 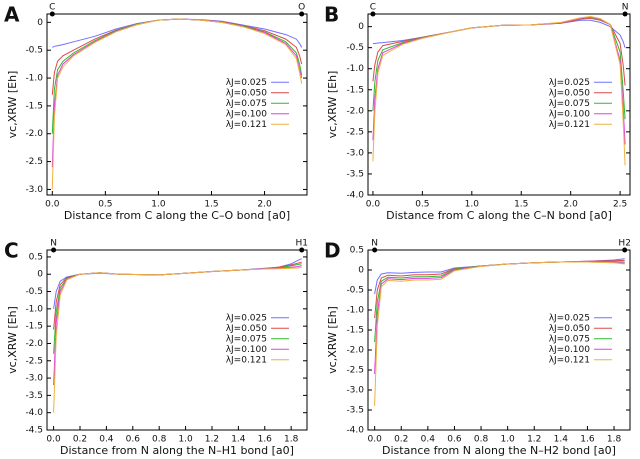 What do you see at coordinates (11, 251) in the screenshot?
I see `panel-label: C` at bounding box center [11, 251].